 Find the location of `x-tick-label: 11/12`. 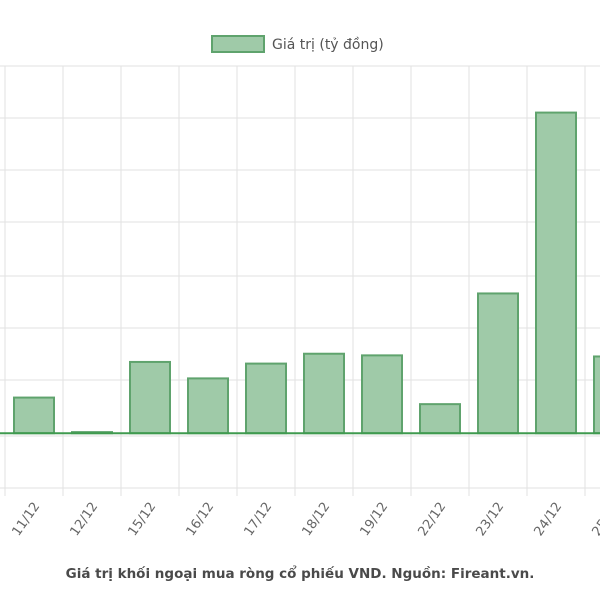

x-tick-label: 11/12 is located at coordinates (26, 519).